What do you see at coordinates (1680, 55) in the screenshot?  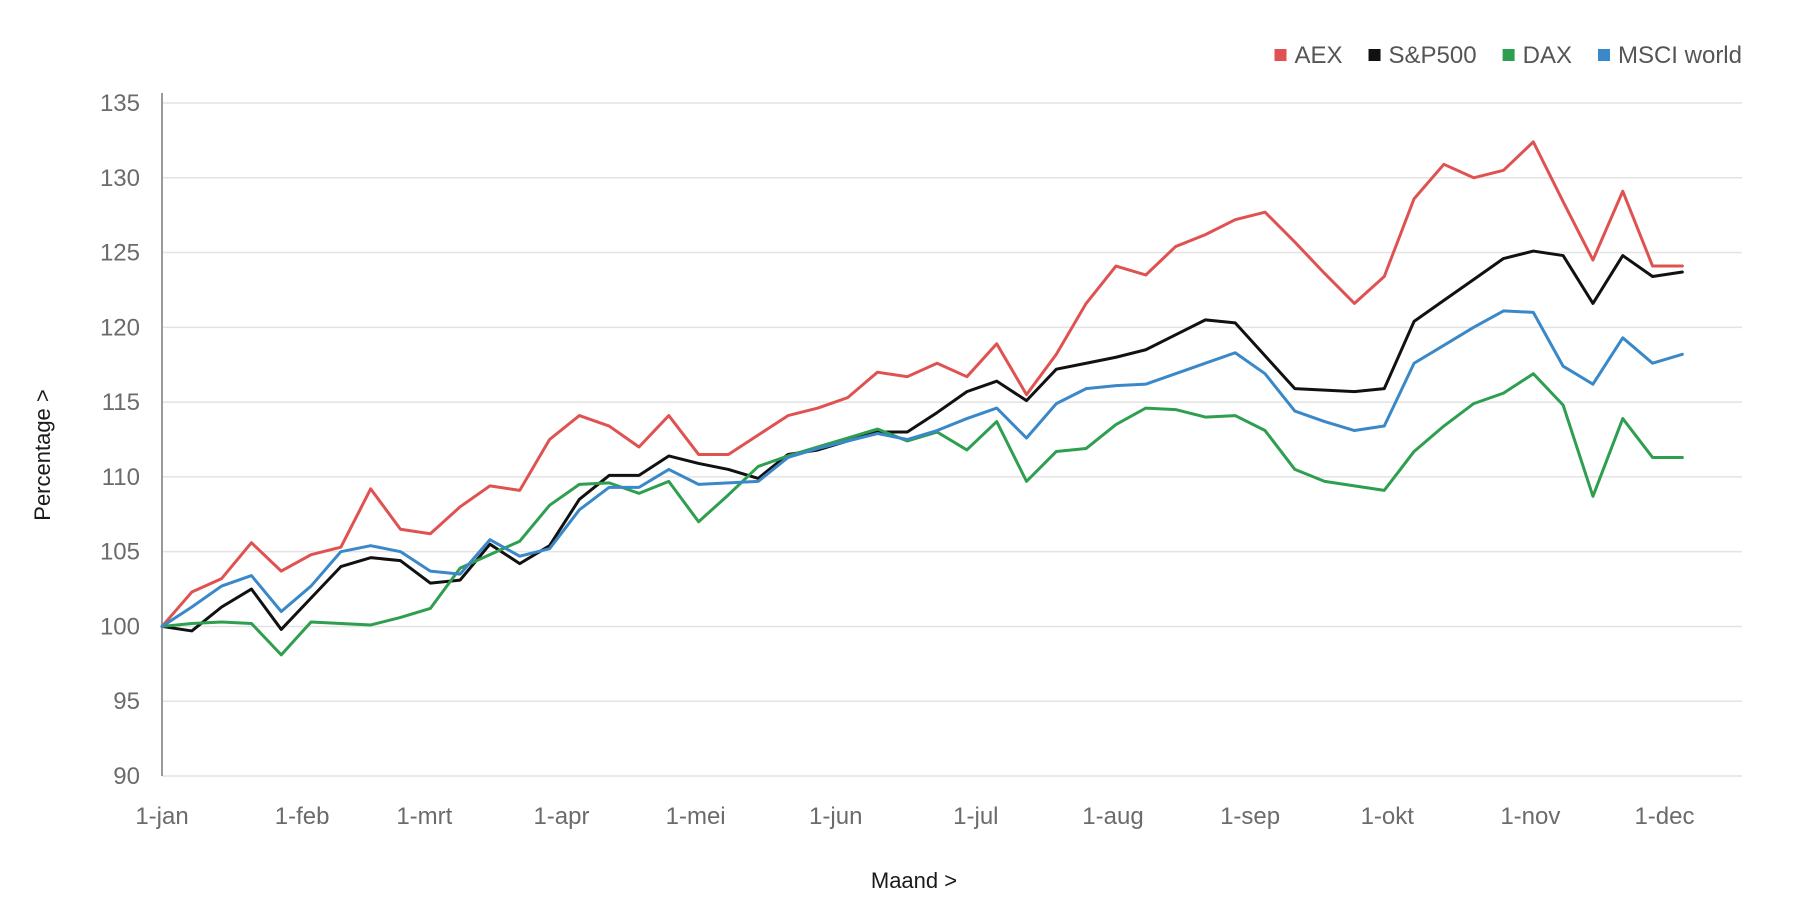 I see `legend-label: MSCI world` at bounding box center [1680, 55].